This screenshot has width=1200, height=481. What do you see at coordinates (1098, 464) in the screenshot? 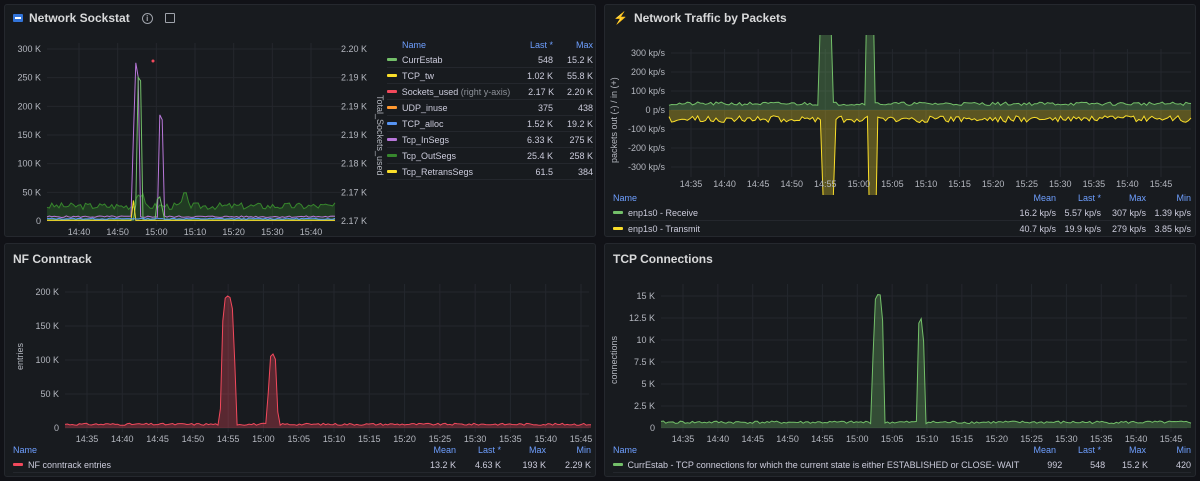
I see `legend-last: 548` at bounding box center [1098, 464].